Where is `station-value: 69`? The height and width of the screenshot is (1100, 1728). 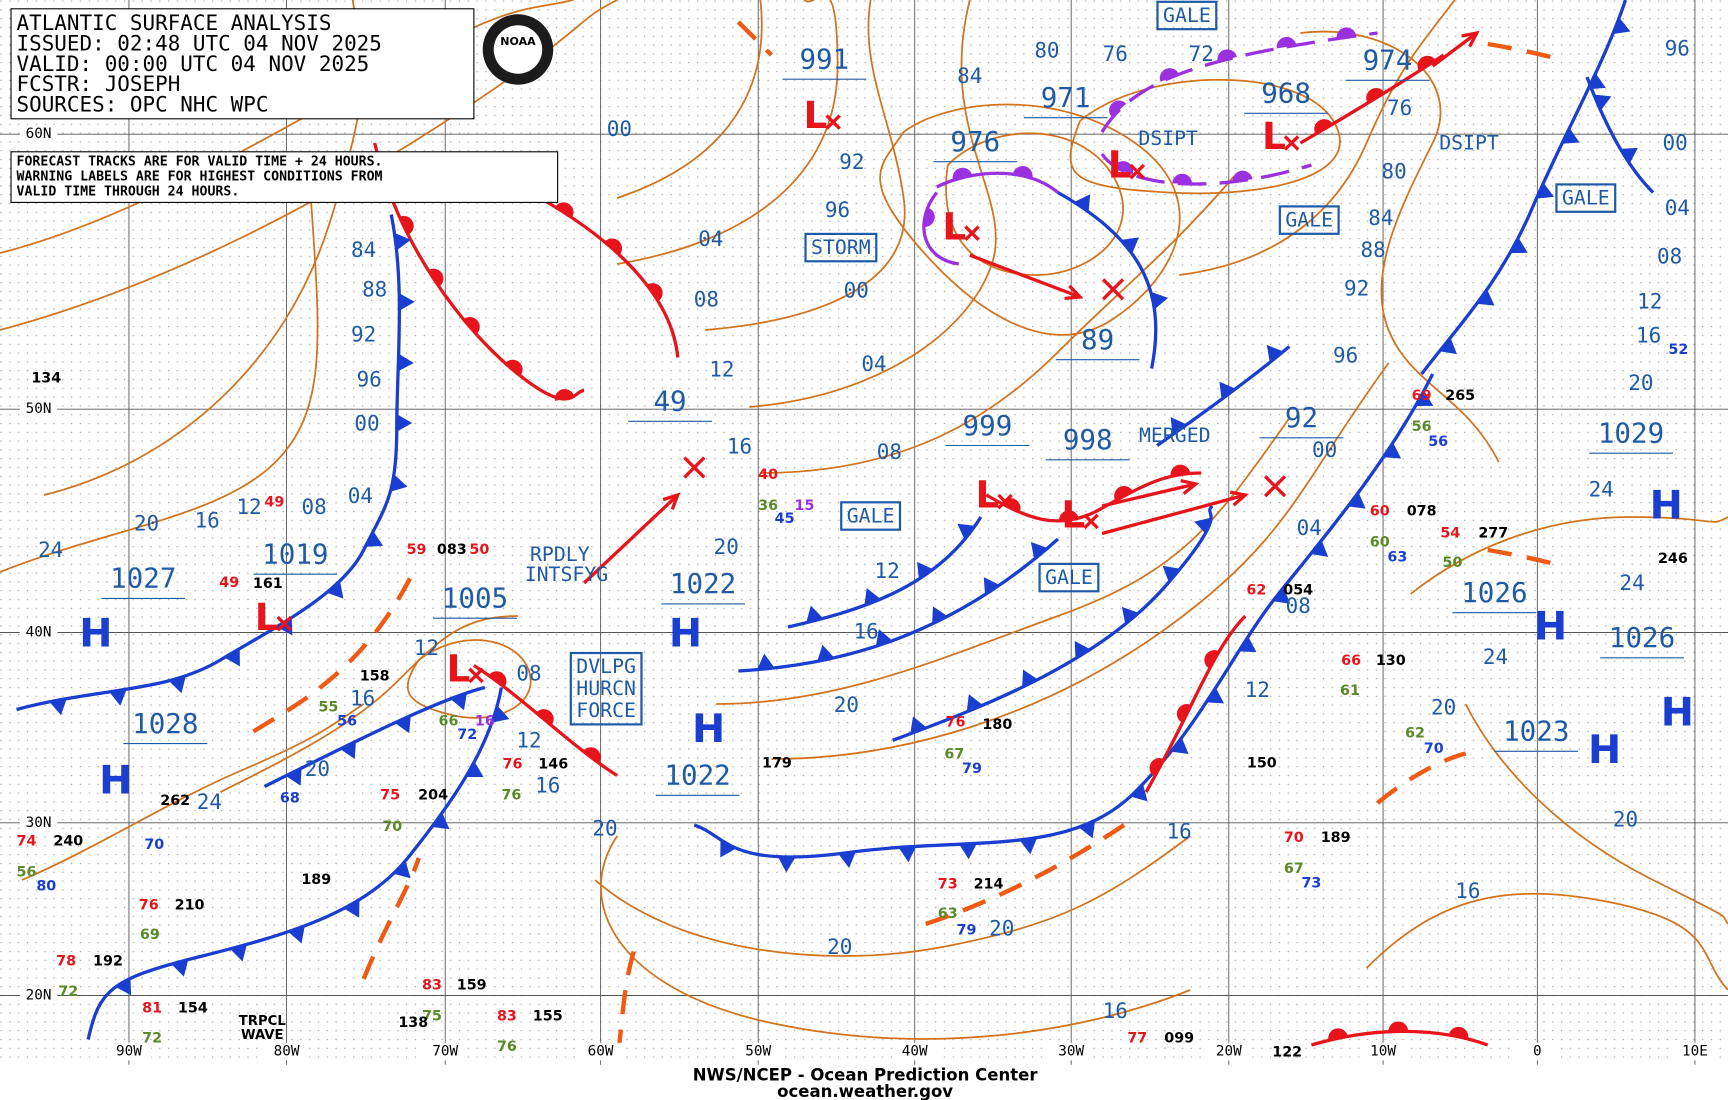
station-value: 69 is located at coordinates (1422, 396).